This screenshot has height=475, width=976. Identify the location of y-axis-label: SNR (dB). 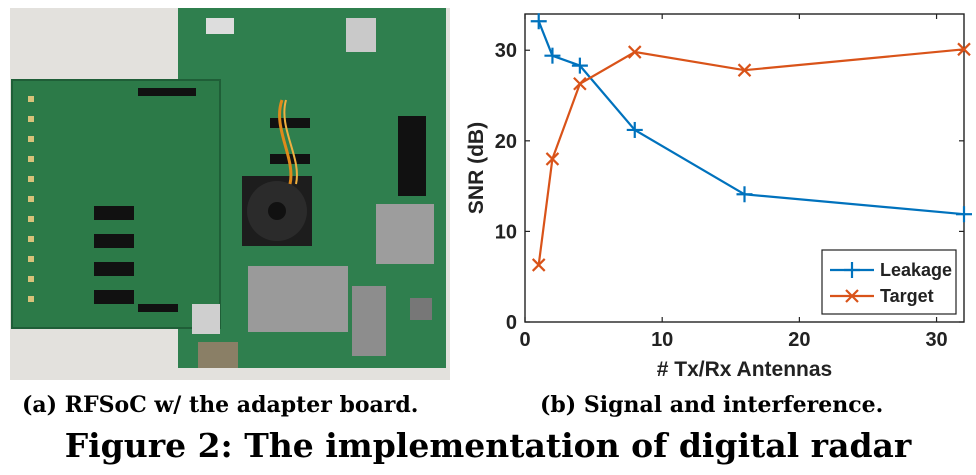
(476, 168).